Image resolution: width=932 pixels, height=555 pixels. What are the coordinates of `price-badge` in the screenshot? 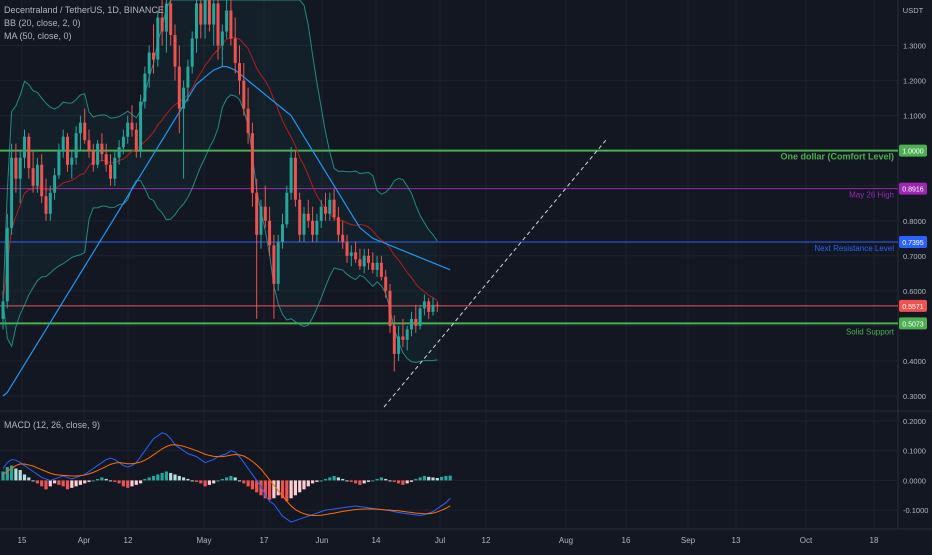 It's located at (913, 150).